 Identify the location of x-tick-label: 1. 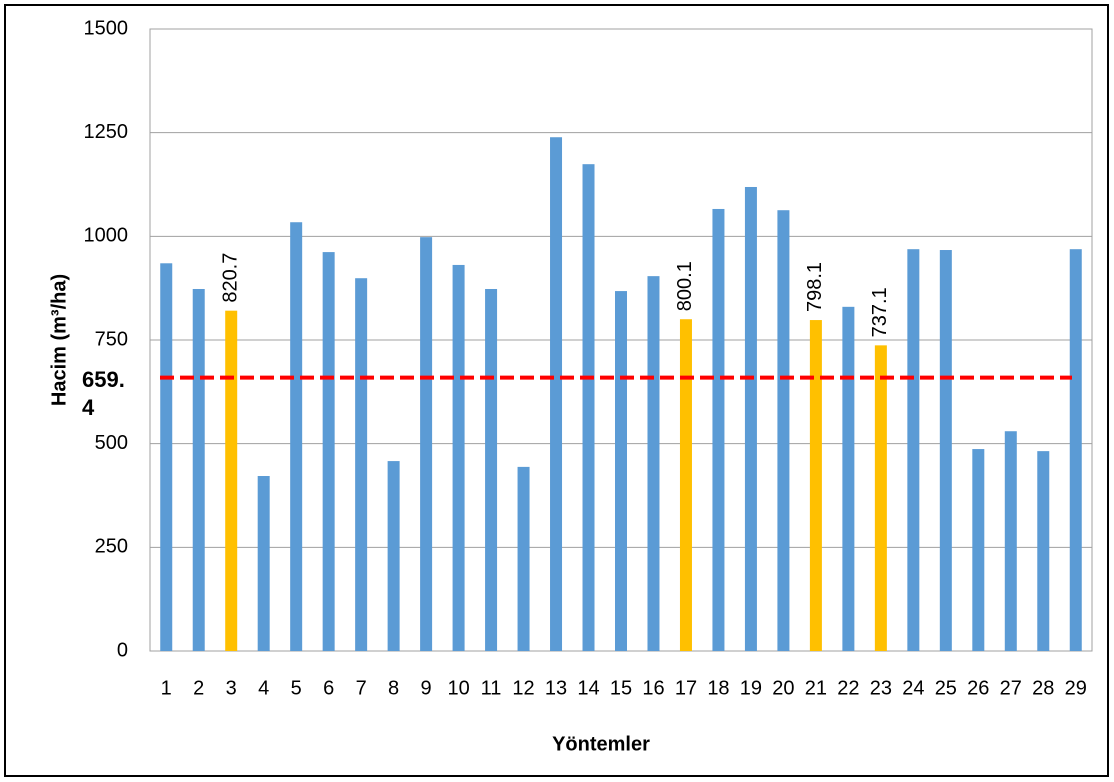
(166, 688).